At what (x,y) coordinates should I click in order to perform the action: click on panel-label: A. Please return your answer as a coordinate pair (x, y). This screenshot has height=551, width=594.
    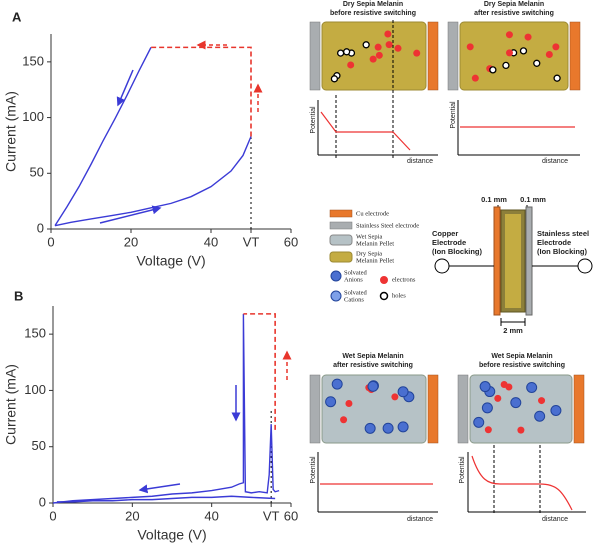
    Looking at the image, I should click on (17, 16).